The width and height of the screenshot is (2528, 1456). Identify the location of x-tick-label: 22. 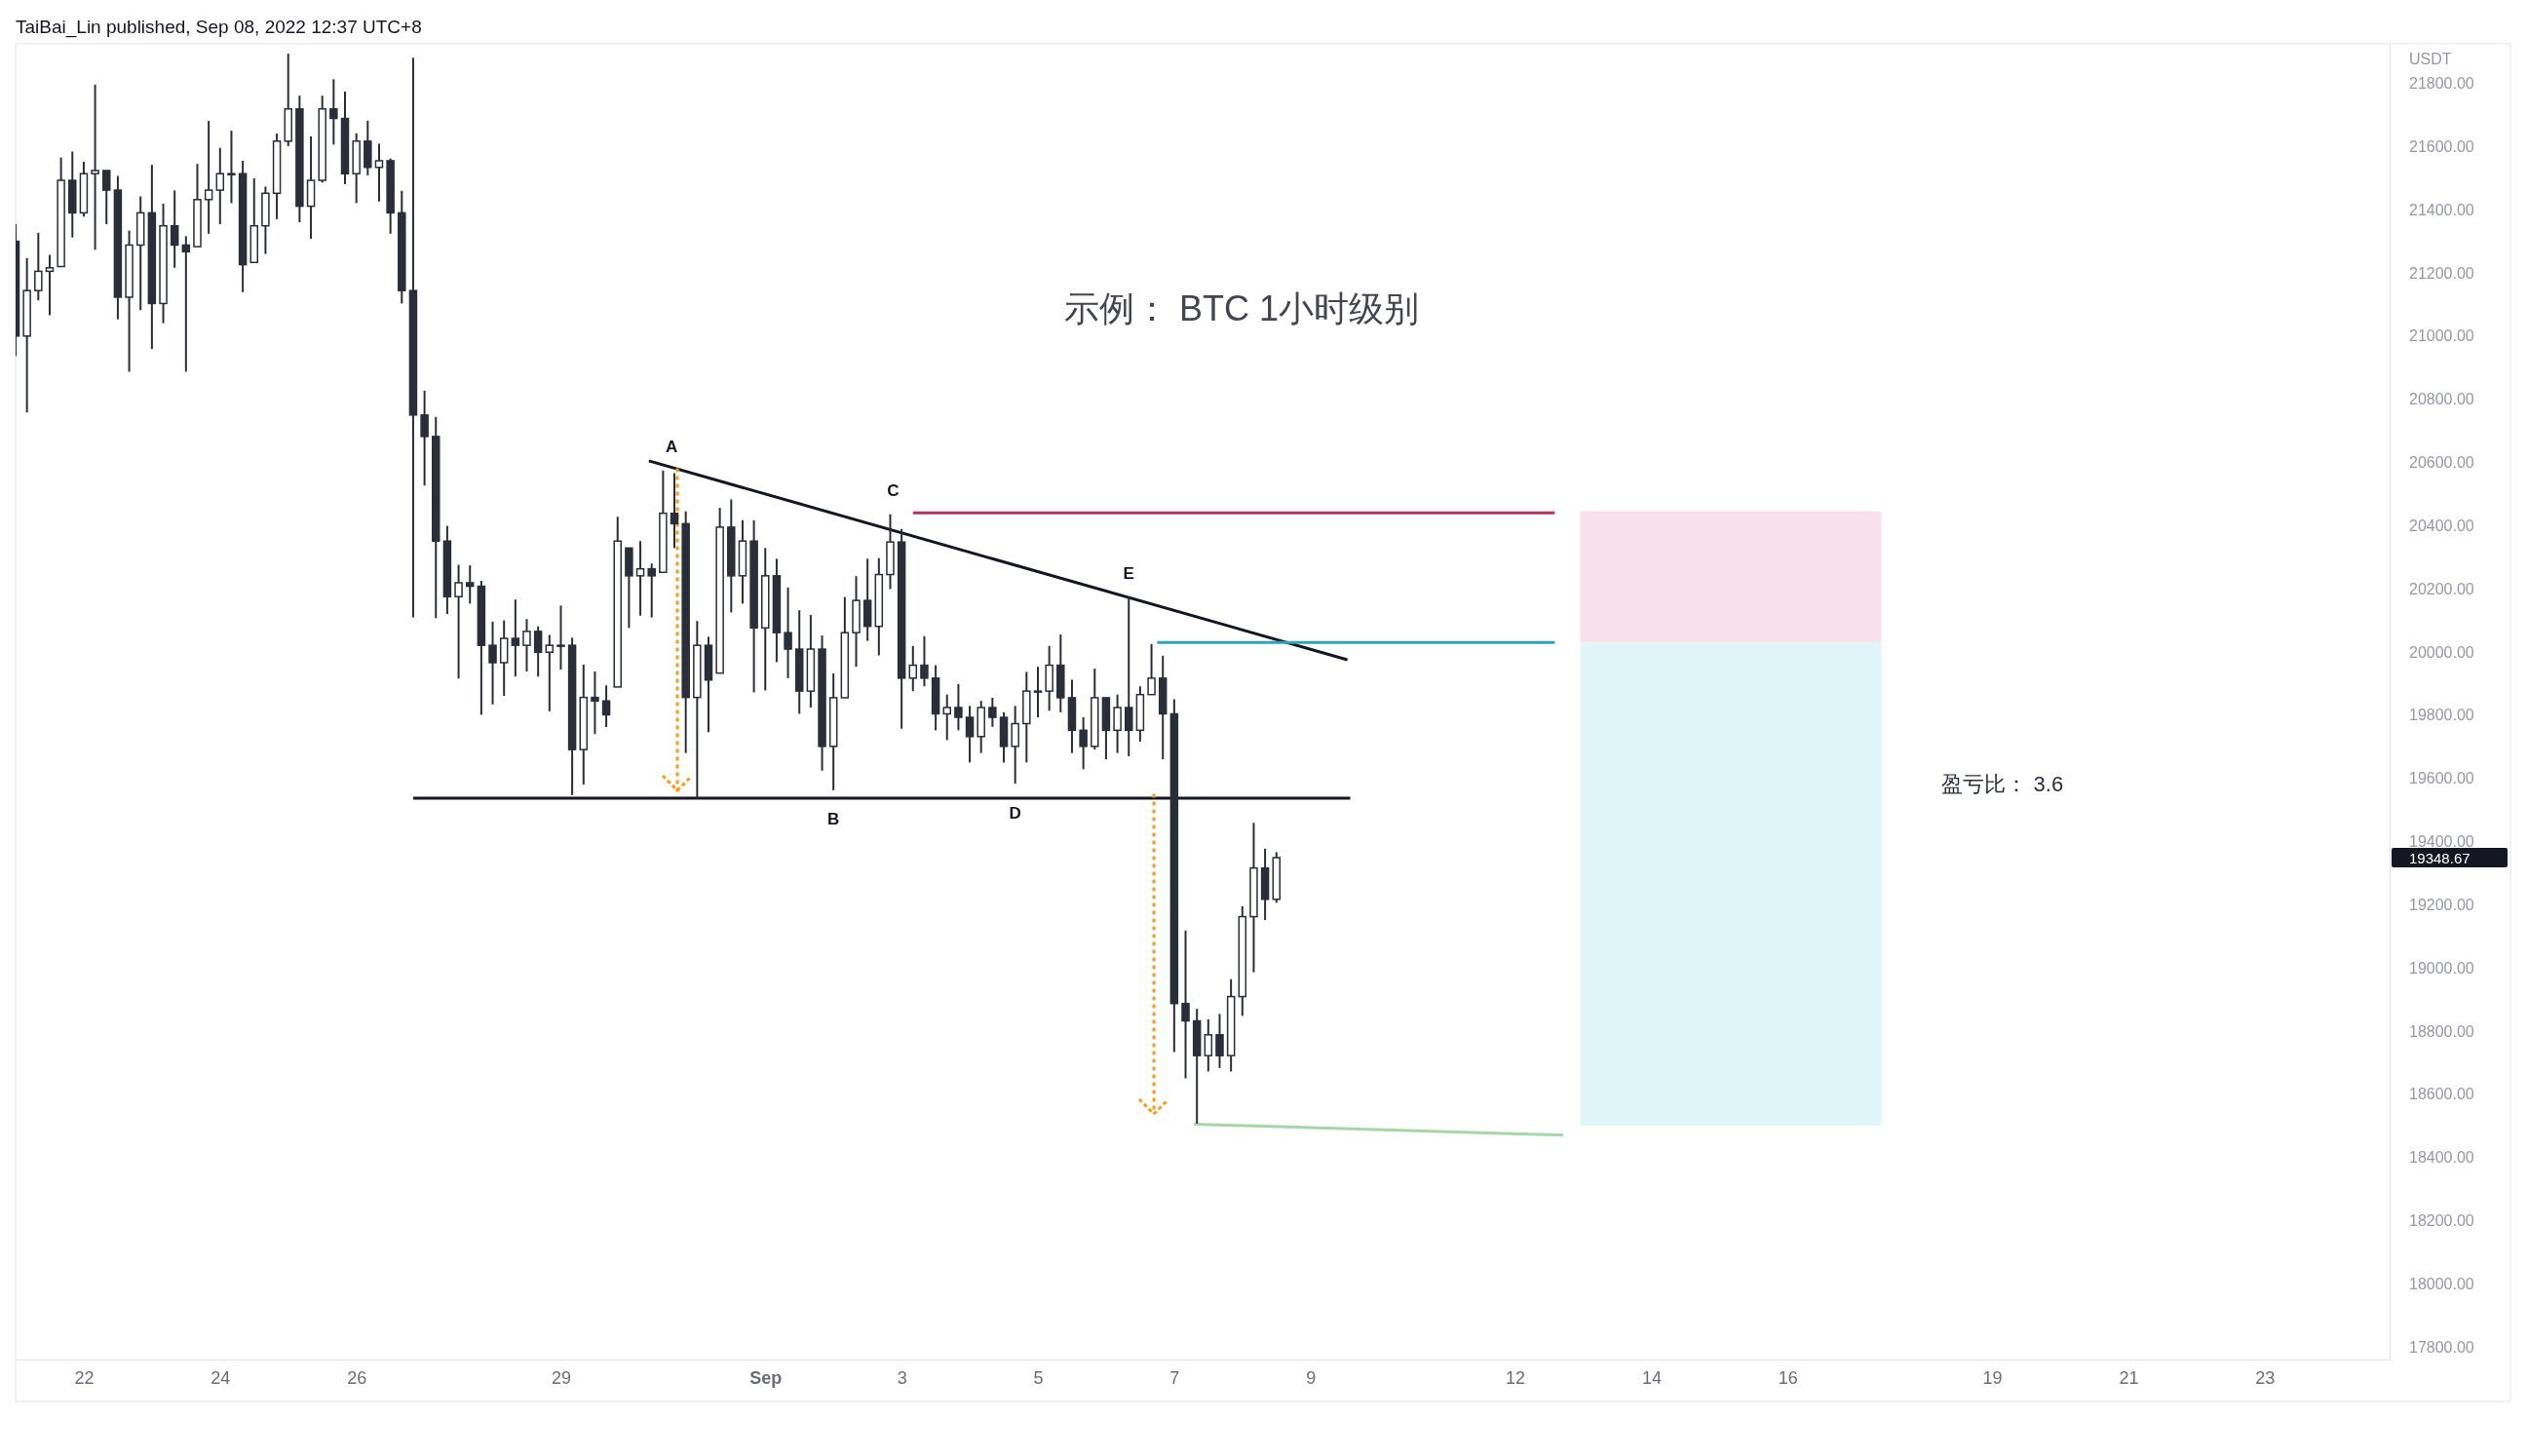
(84, 1377).